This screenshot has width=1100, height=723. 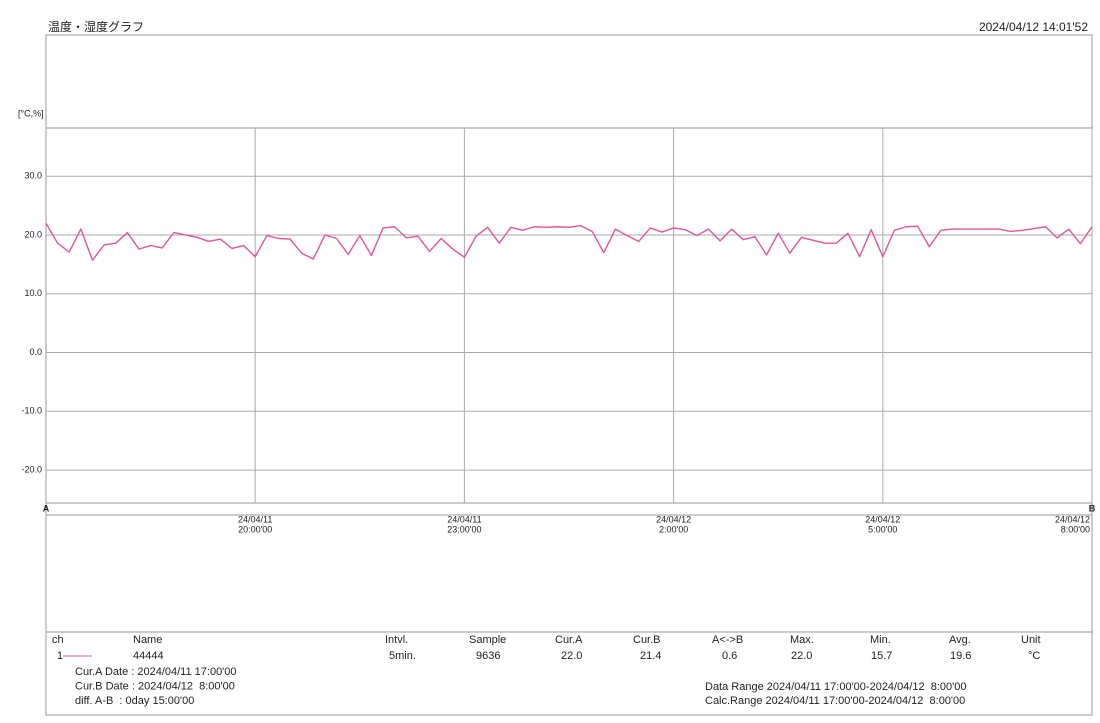 What do you see at coordinates (960, 656) in the screenshot?
I see `table-cell: 19.6` at bounding box center [960, 656].